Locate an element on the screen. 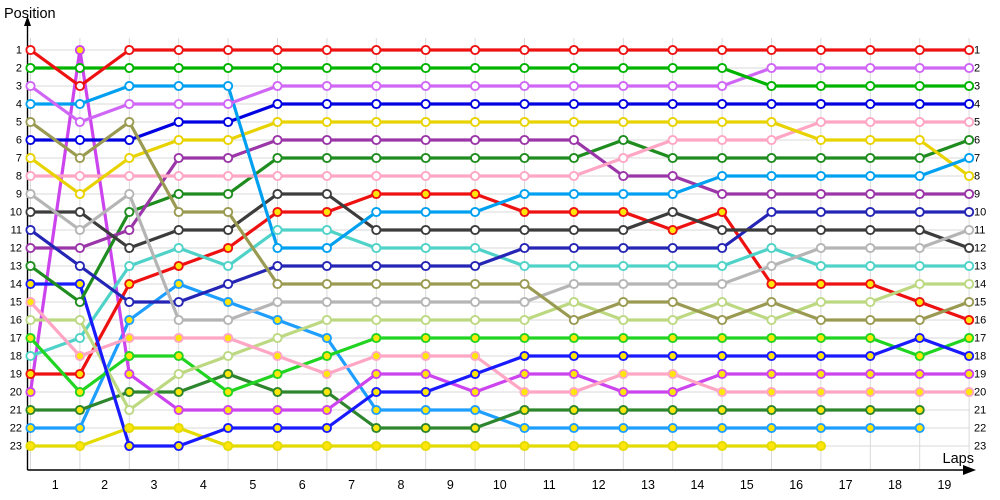 Image resolution: width=1000 pixels, height=500 pixels. data-point-pink-lap6 is located at coordinates (277, 176).